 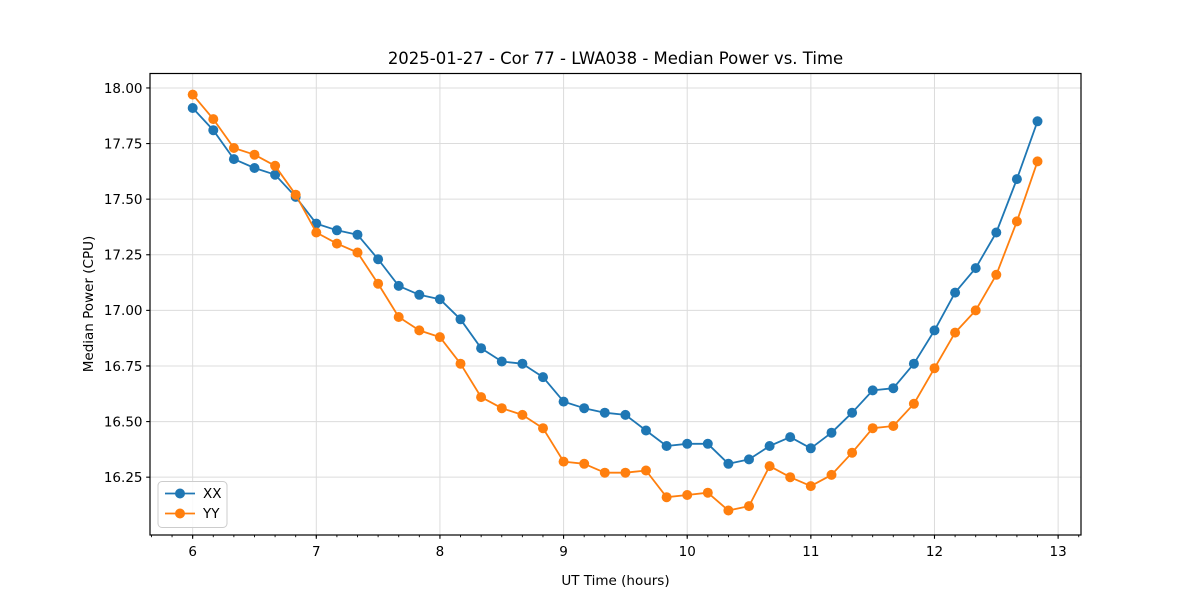 I want to click on y-tick-label: 16.75, so click(x=123, y=367).